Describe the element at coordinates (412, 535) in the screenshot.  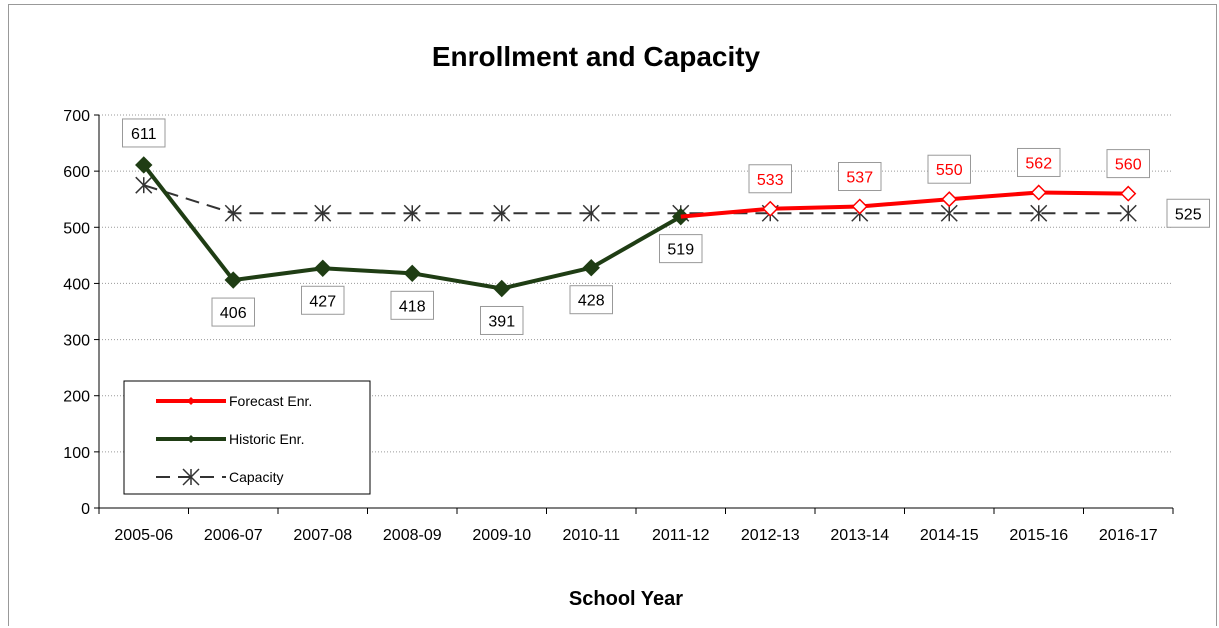
I see `x-tick-label: 2008-09` at that location.